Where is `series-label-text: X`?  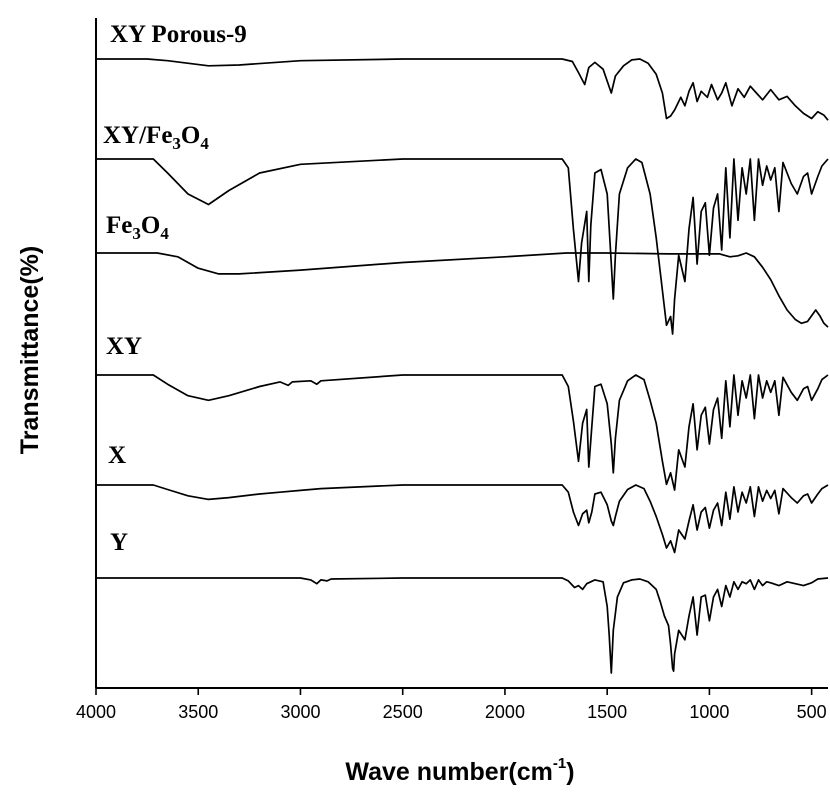 series-label-text: X is located at coordinates (117, 455).